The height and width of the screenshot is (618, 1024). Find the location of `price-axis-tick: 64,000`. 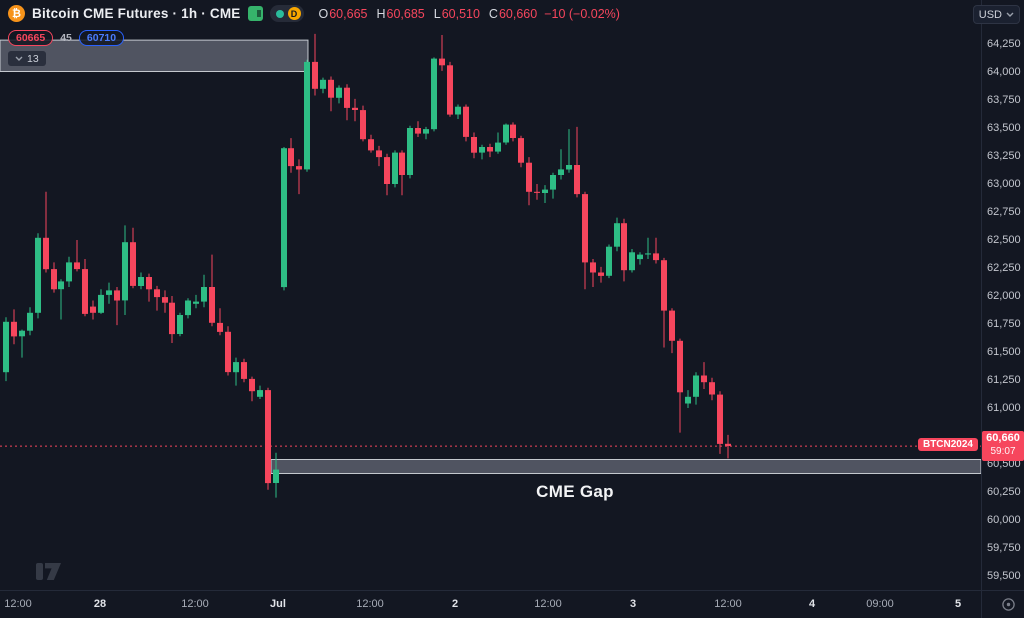

price-axis-tick: 64,000 is located at coordinates (1004, 72).